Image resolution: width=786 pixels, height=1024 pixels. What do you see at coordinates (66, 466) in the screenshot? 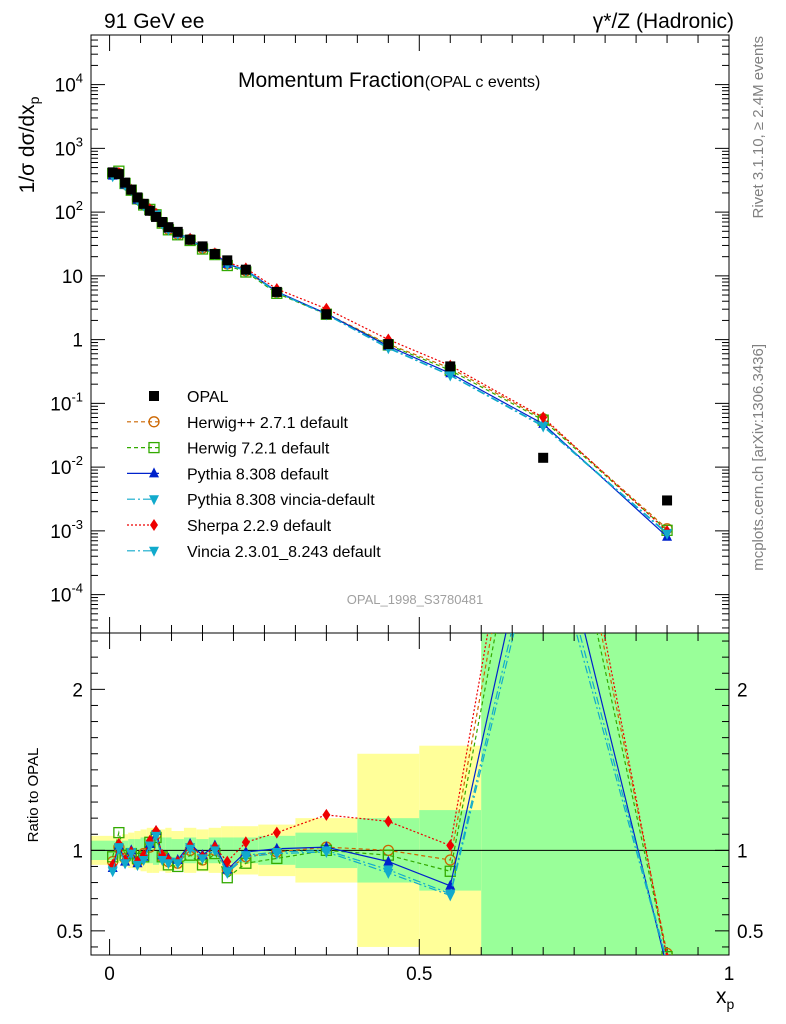
I see `y-tick-label: 10⁻²` at bounding box center [66, 466].